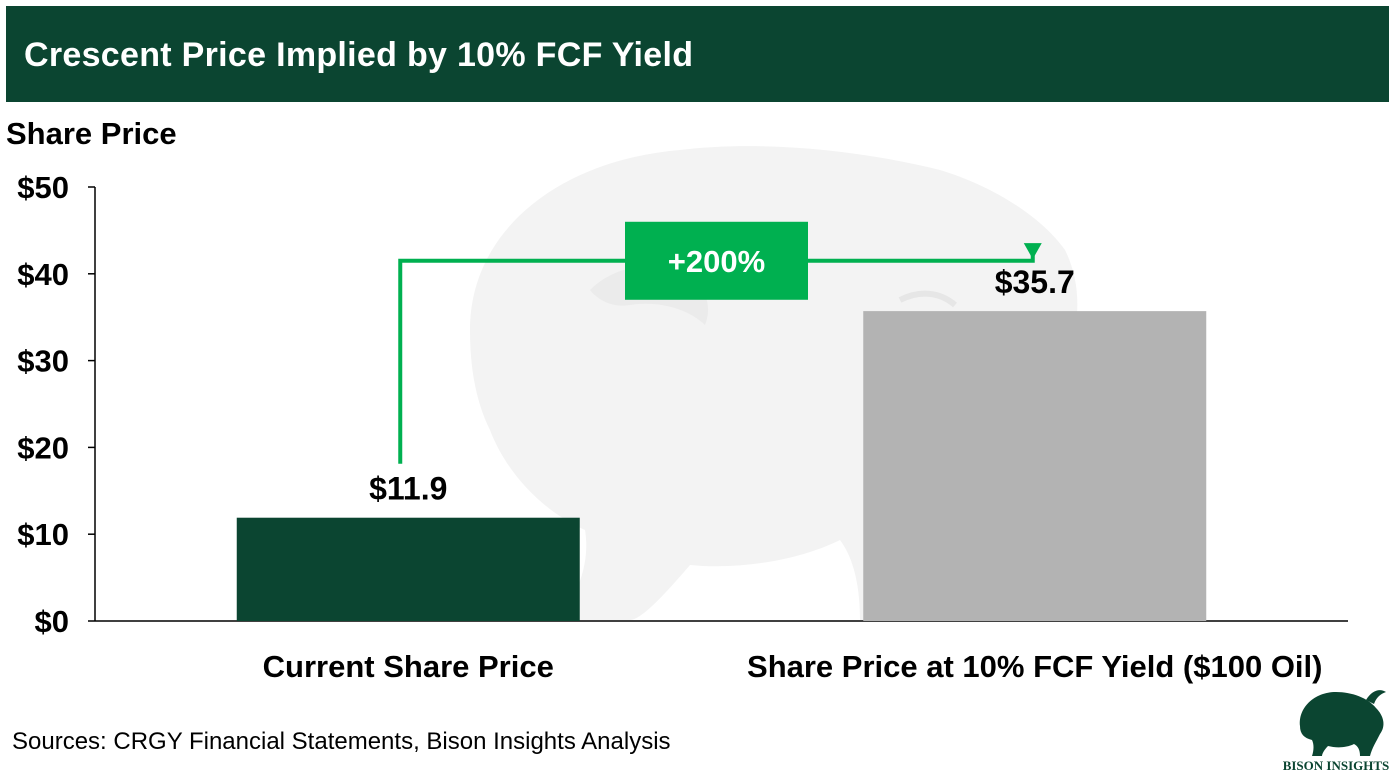  Describe the element at coordinates (408, 666) in the screenshot. I see `category-label: Current Share Price` at that location.